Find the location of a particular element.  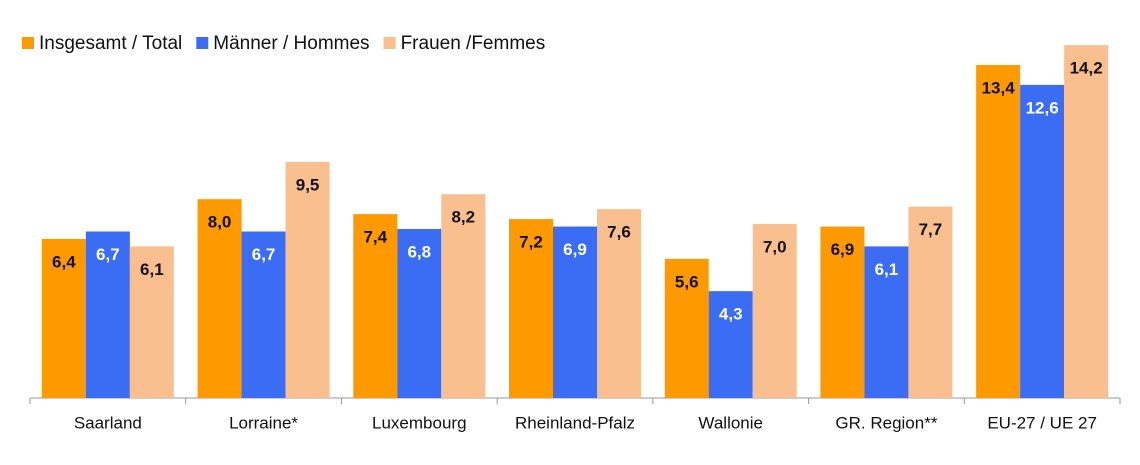

value-label: 7,6 is located at coordinates (619, 232).